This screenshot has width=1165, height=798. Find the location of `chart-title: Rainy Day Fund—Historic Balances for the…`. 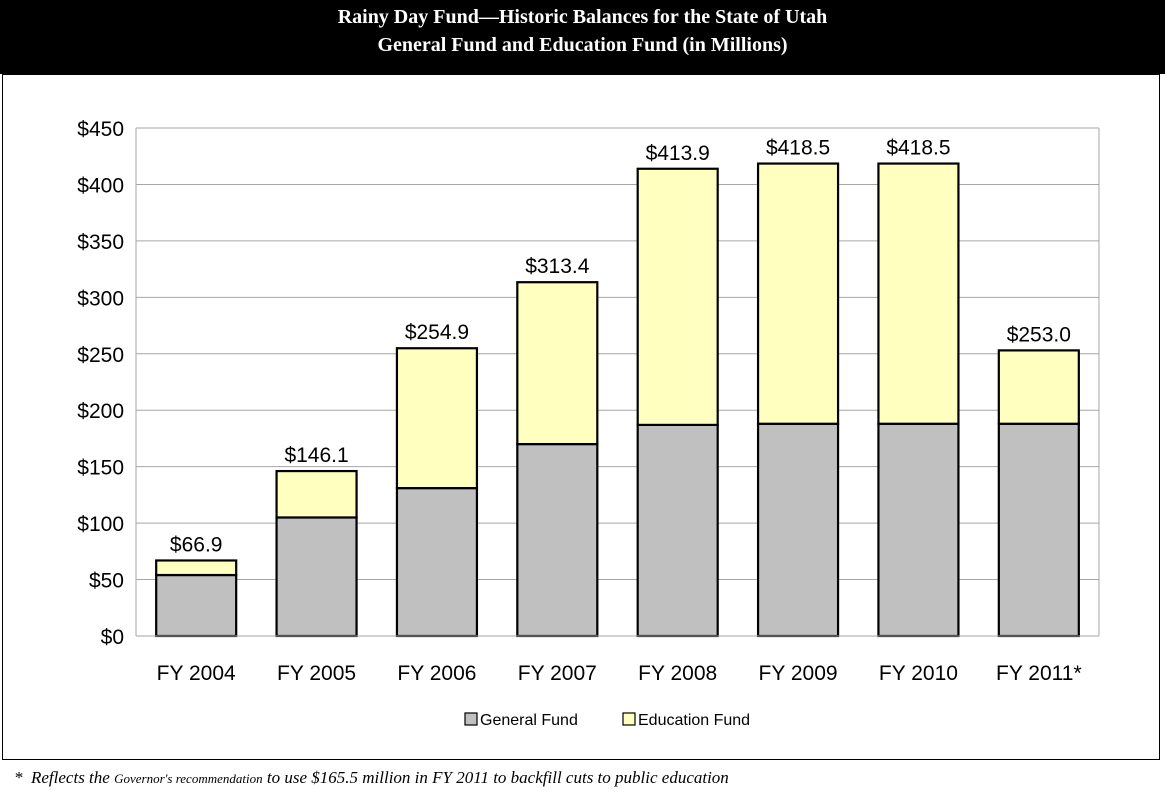

chart-title: Rainy Day Fund—Historic Balances for the… is located at coordinates (582, 37).